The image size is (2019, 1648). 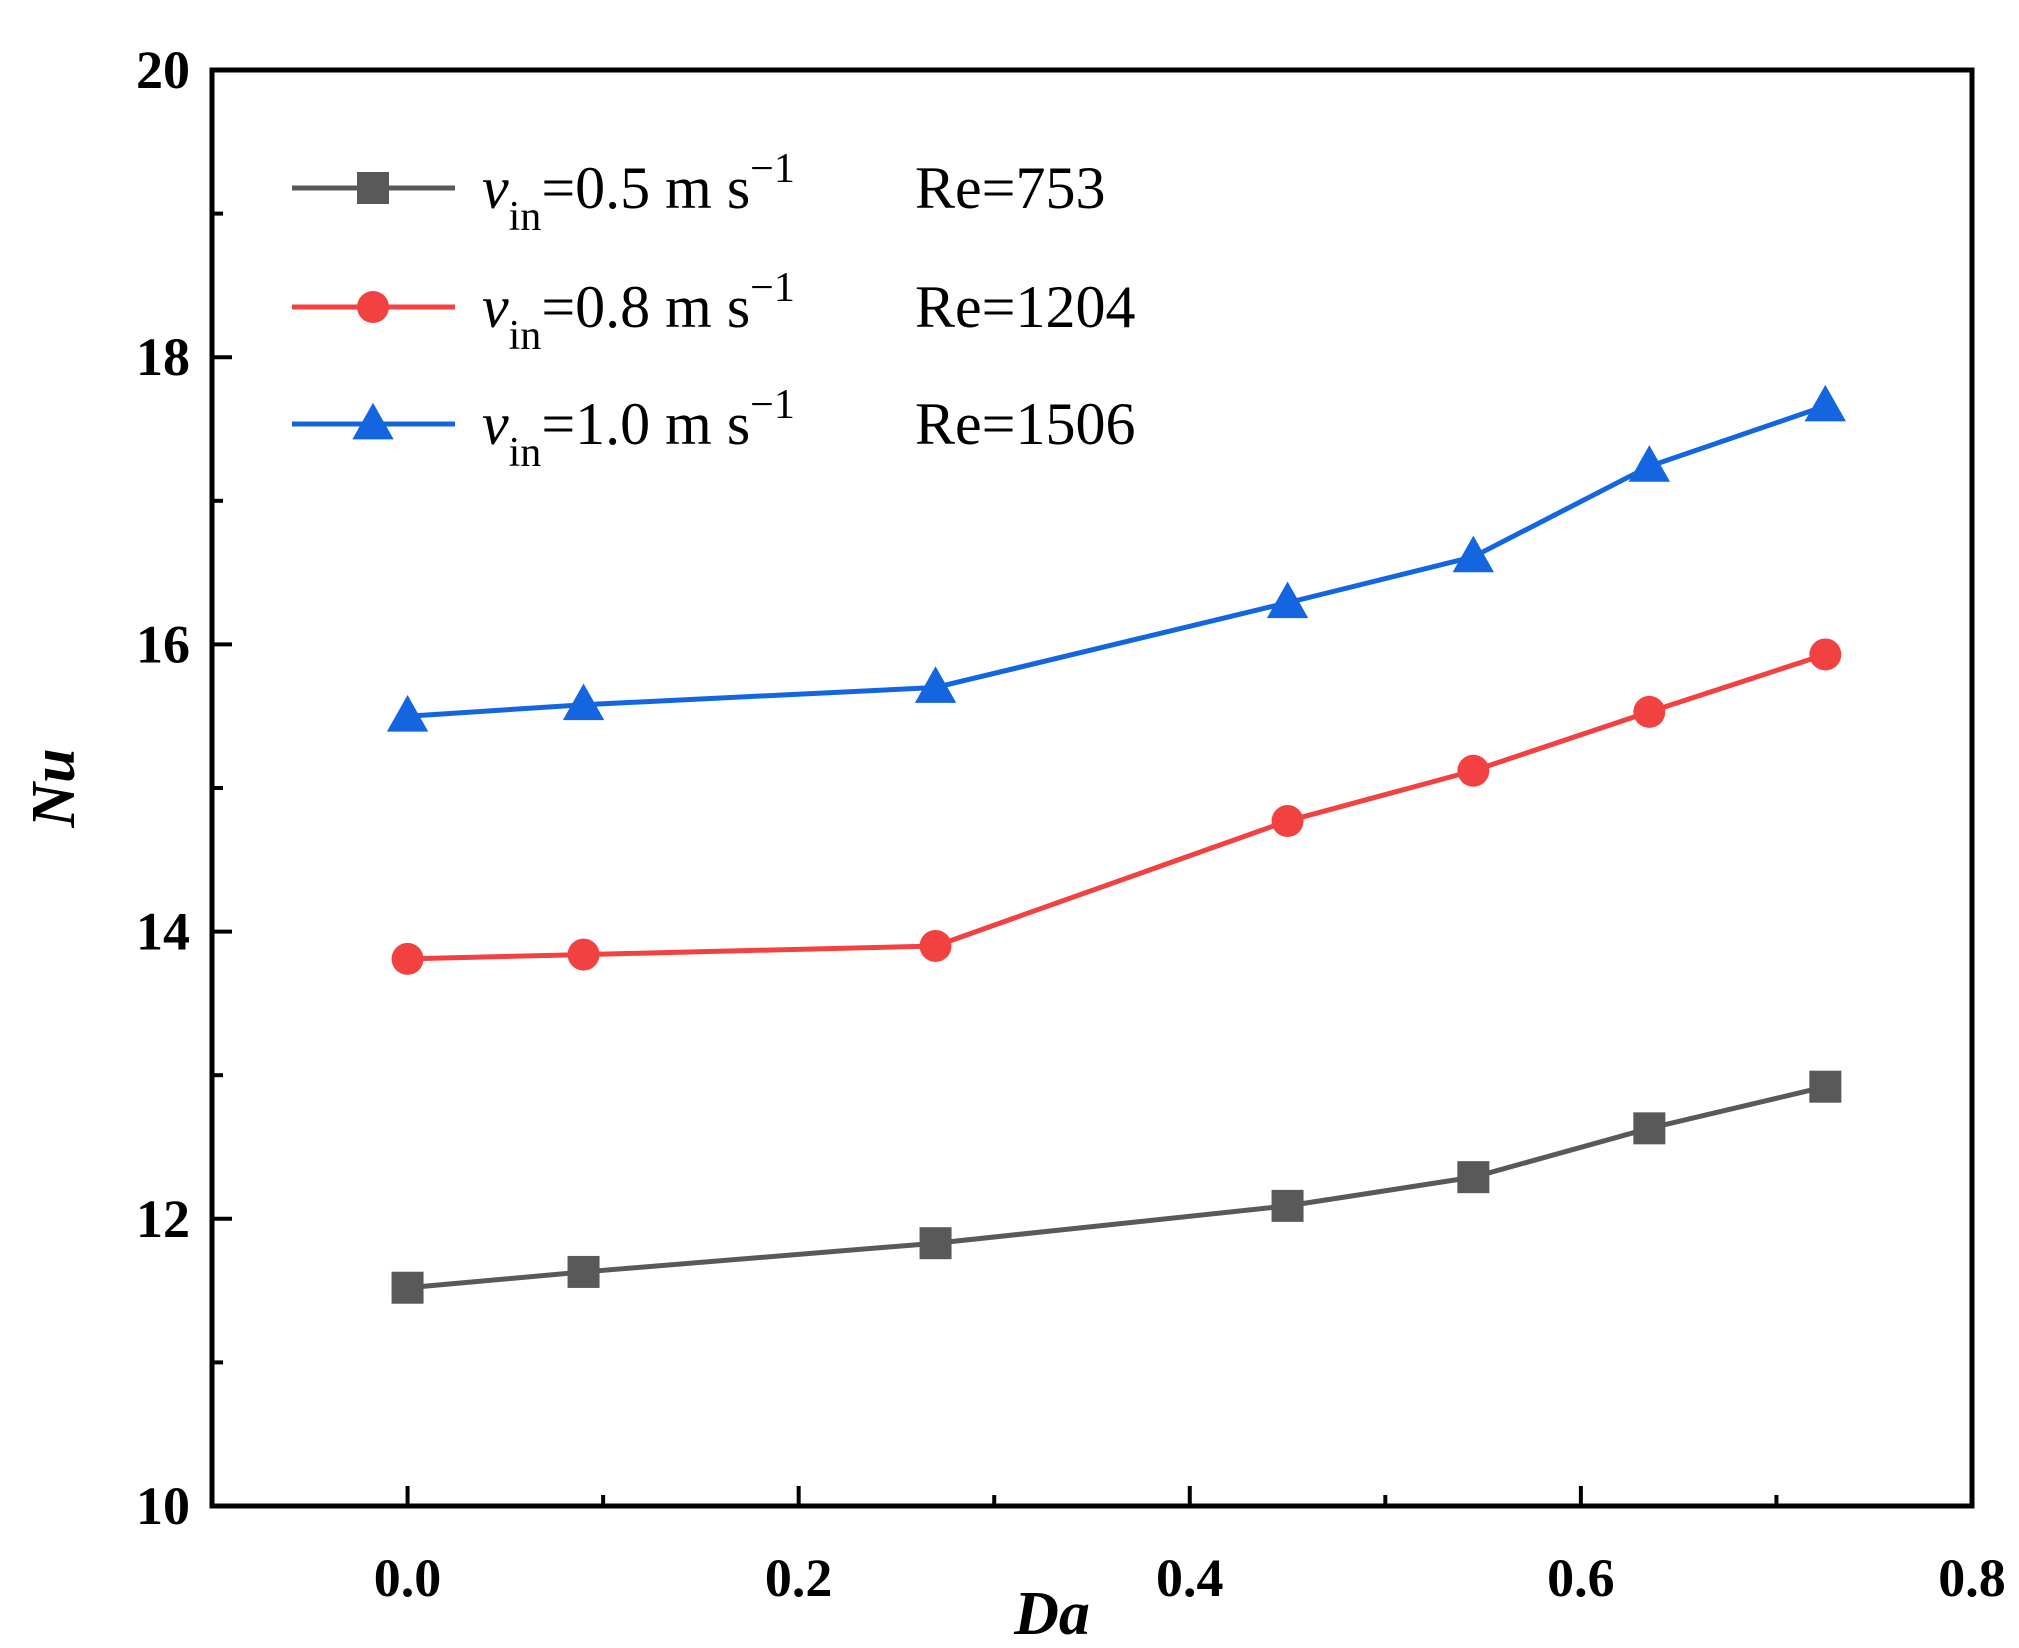 I want to click on legend-item: vin=1.0 m s−1 Re=1506, so click(x=714, y=429).